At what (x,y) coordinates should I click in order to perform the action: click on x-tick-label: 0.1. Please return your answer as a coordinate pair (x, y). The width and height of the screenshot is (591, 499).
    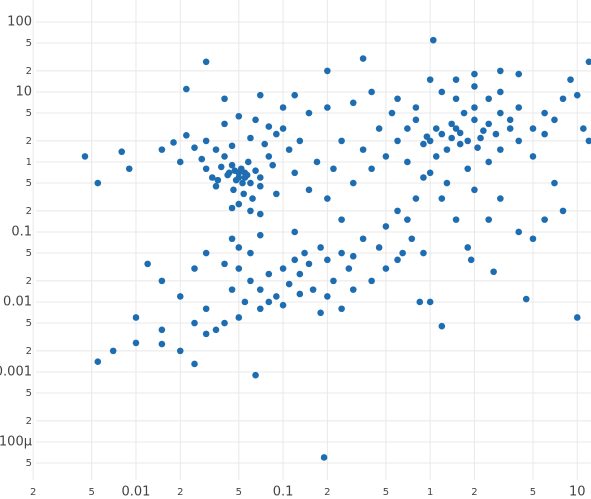
    Looking at the image, I should click on (283, 492).